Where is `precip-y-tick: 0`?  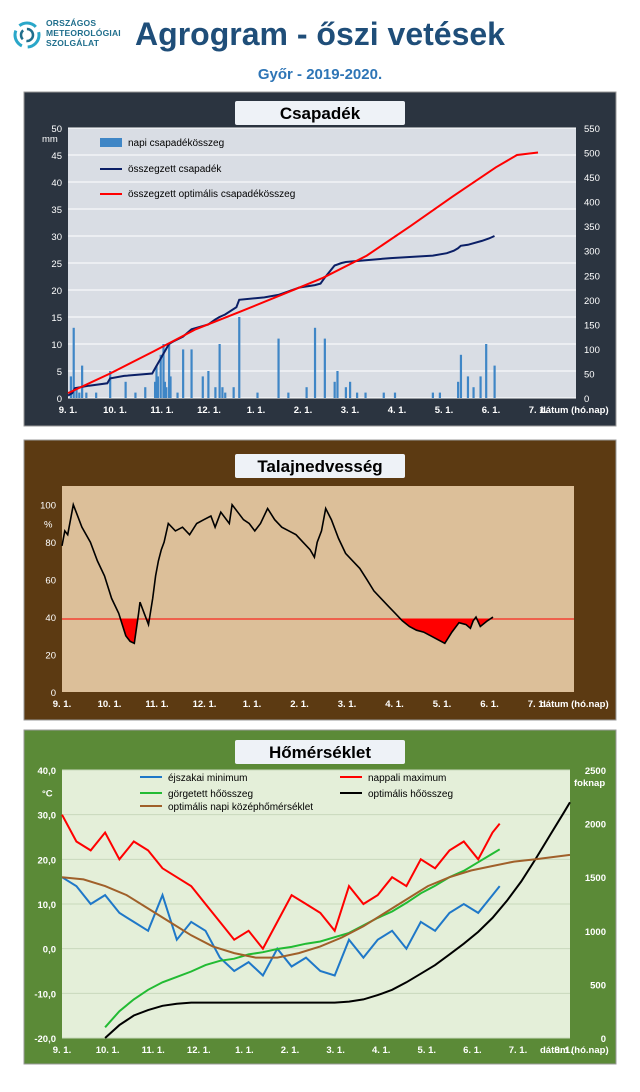
precip-y-tick: 0 is located at coordinates (59, 399).